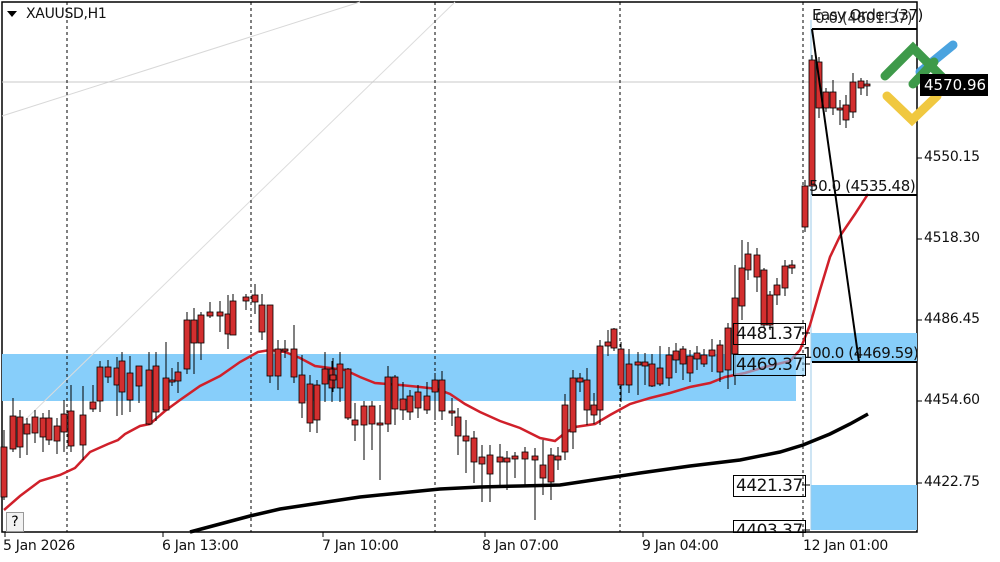  I want to click on current-price-tag: 4570.96, so click(954, 85).